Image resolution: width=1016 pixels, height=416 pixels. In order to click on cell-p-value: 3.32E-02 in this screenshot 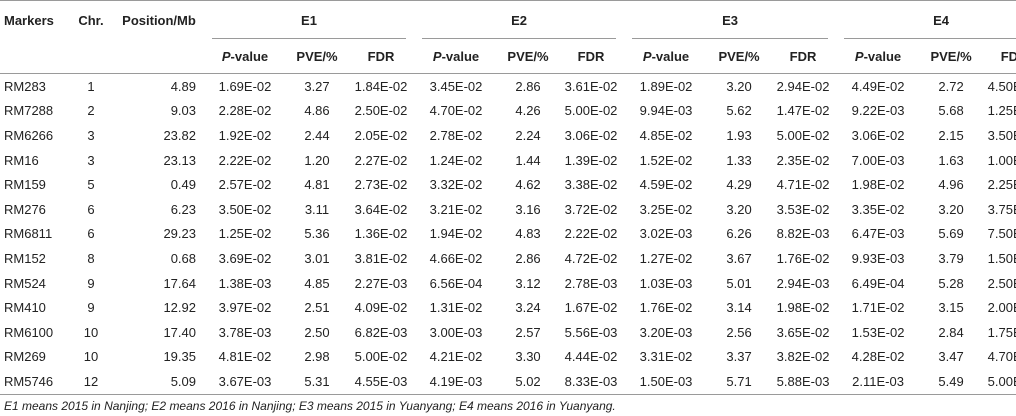, I will do `click(456, 185)`.